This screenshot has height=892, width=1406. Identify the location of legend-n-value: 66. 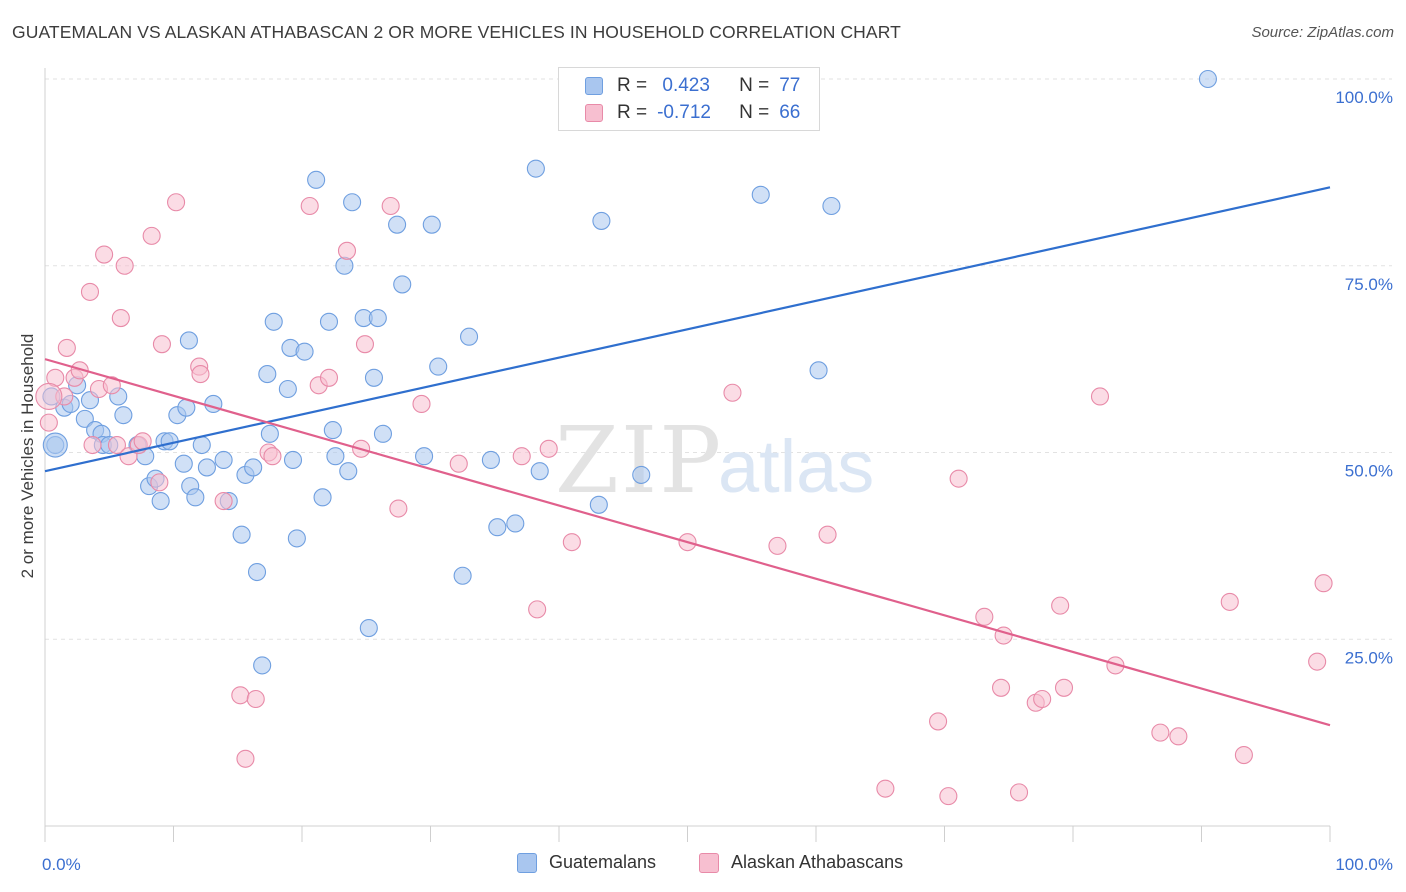
(790, 112).